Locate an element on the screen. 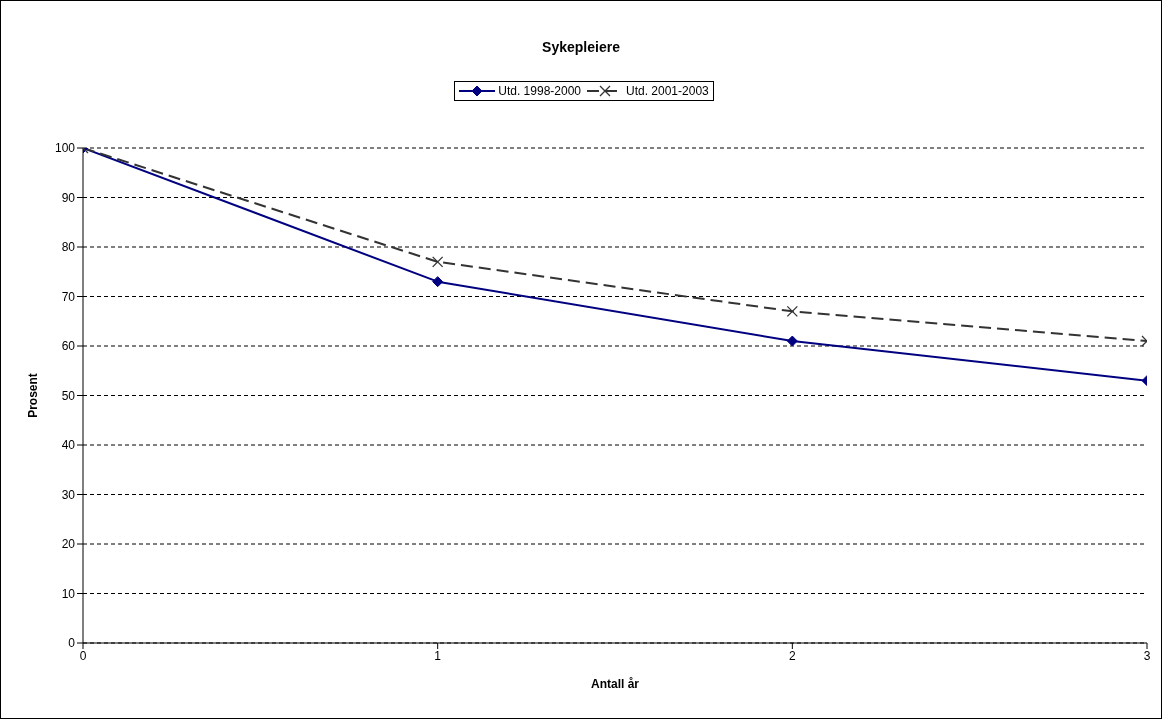 The height and width of the screenshot is (719, 1162). y-tick-label: 10 is located at coordinates (68, 593).